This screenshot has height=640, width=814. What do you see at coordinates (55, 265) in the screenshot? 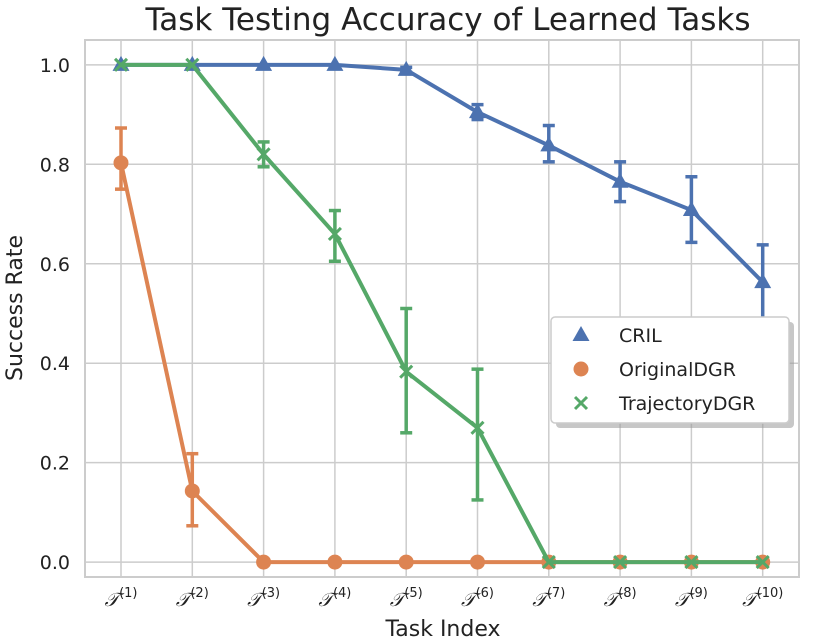
I see `y-tick-label: 0.6` at bounding box center [55, 265].